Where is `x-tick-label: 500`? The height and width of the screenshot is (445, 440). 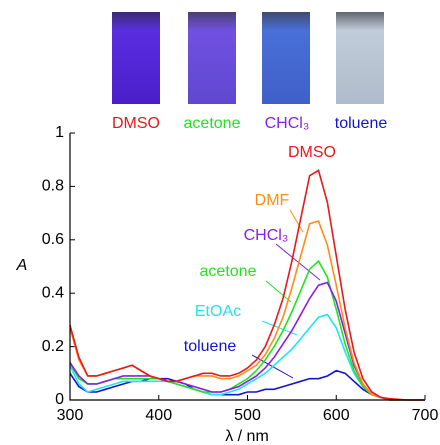
x-tick-label: 500 is located at coordinates (247, 415).